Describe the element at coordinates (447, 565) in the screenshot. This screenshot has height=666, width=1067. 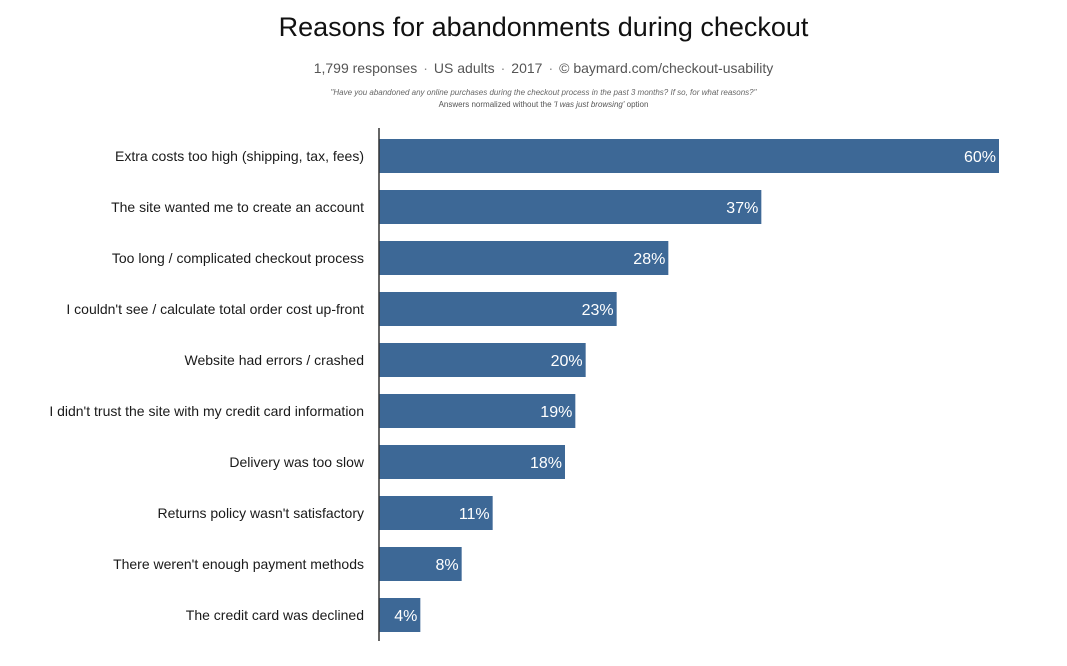
I see `value-label: 8%` at that location.